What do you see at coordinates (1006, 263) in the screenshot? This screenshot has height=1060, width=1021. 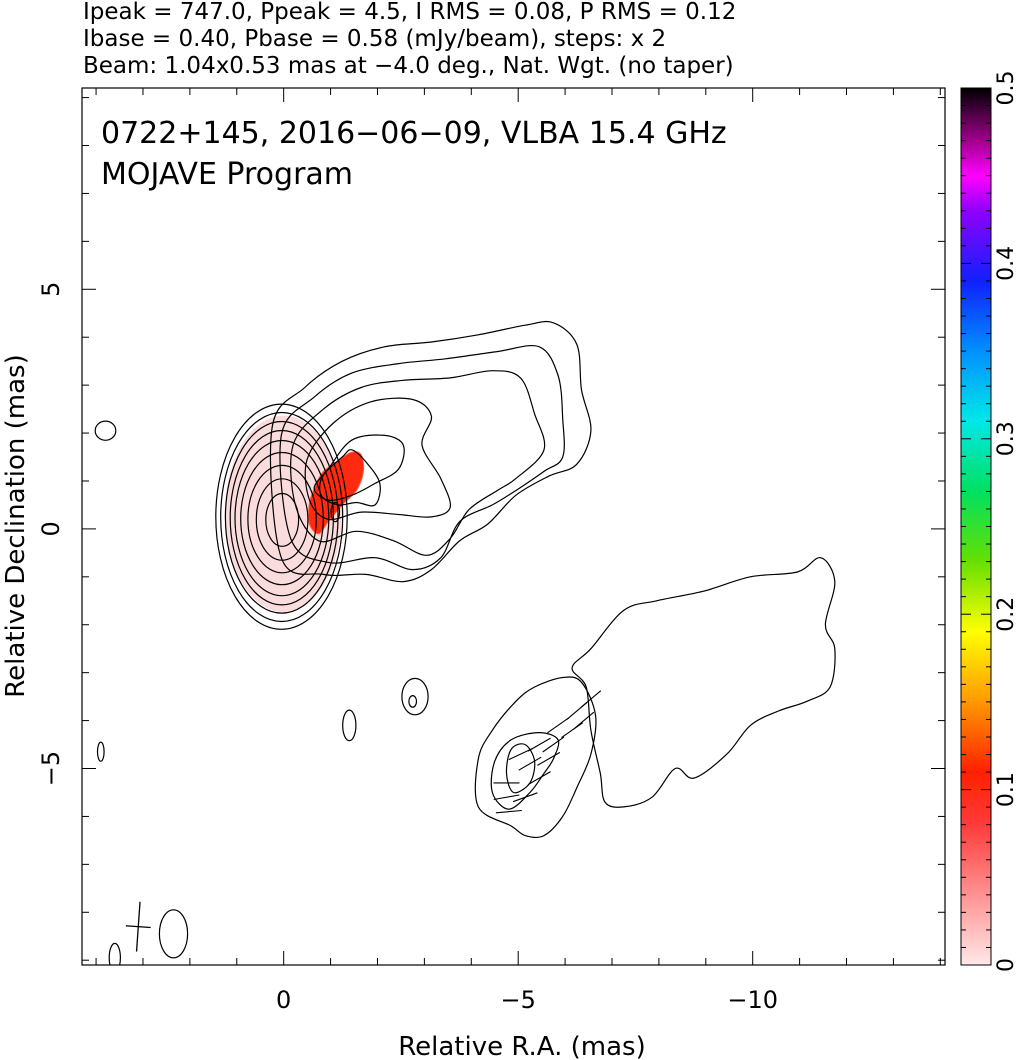 I see `colorbar-tick-label: 0.4` at bounding box center [1006, 263].